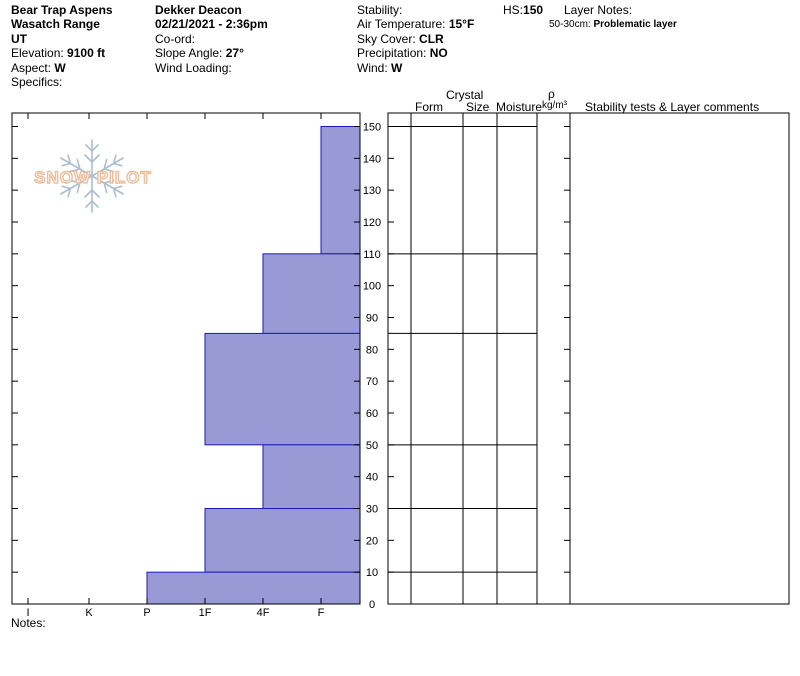 This screenshot has height=676, width=800. What do you see at coordinates (55, 24) in the screenshot?
I see `range-name: Wasatch Range` at bounding box center [55, 24].